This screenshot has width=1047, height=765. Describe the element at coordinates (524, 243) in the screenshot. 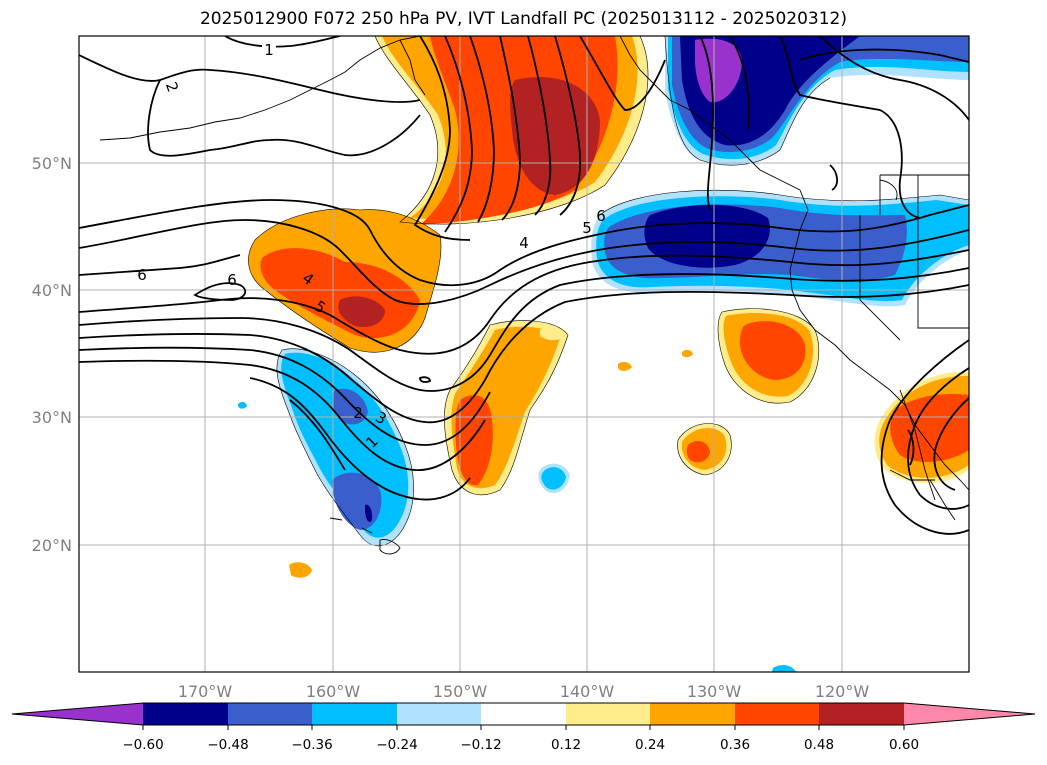

I see `contour-label: 4` at that location.